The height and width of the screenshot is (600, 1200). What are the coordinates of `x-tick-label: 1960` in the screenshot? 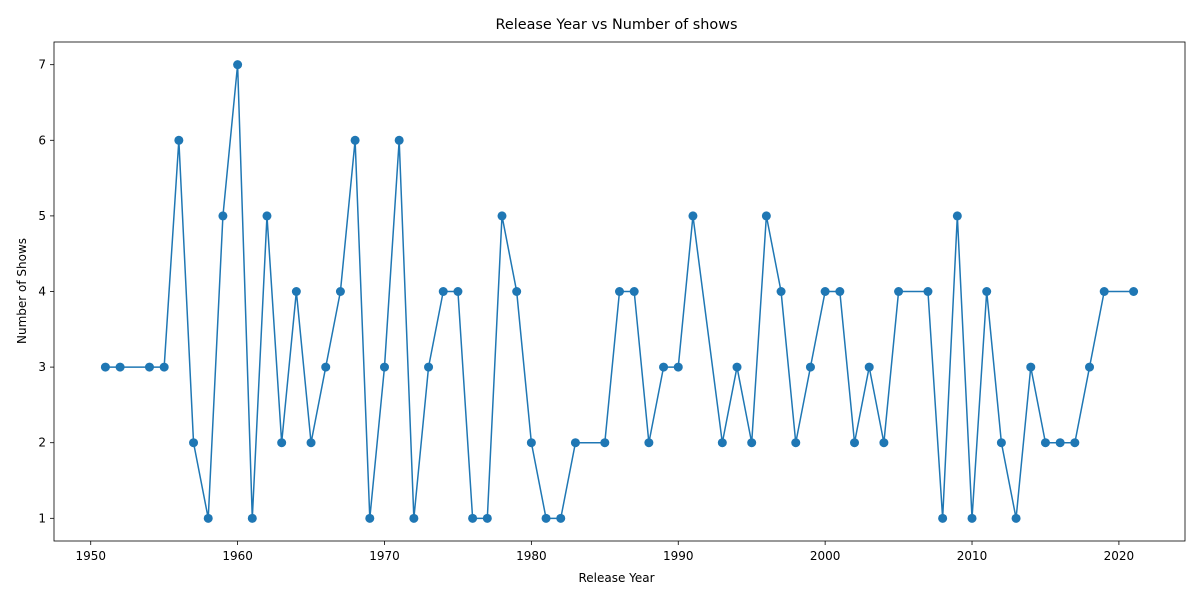 It's located at (237, 556).